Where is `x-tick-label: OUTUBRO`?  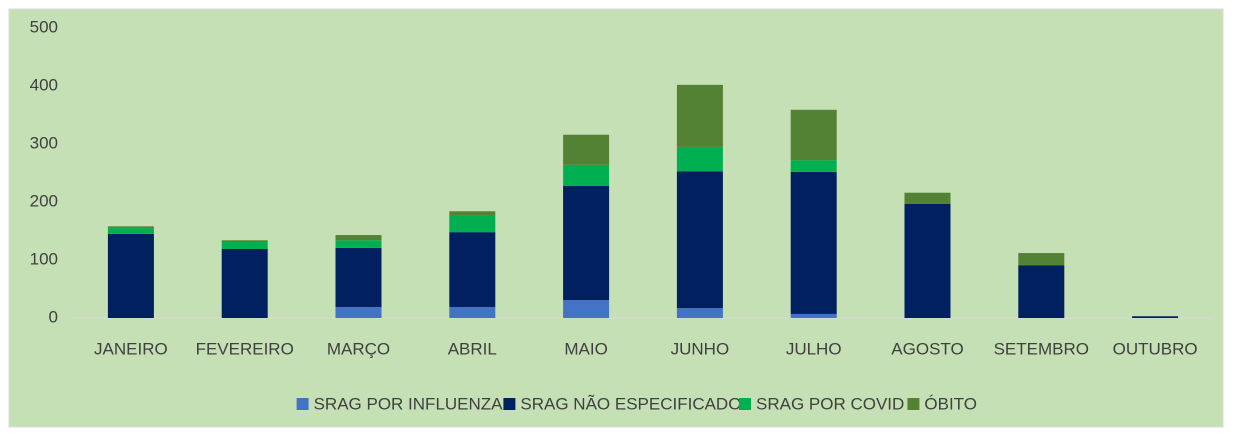
x-tick-label: OUTUBRO is located at coordinates (1155, 348).